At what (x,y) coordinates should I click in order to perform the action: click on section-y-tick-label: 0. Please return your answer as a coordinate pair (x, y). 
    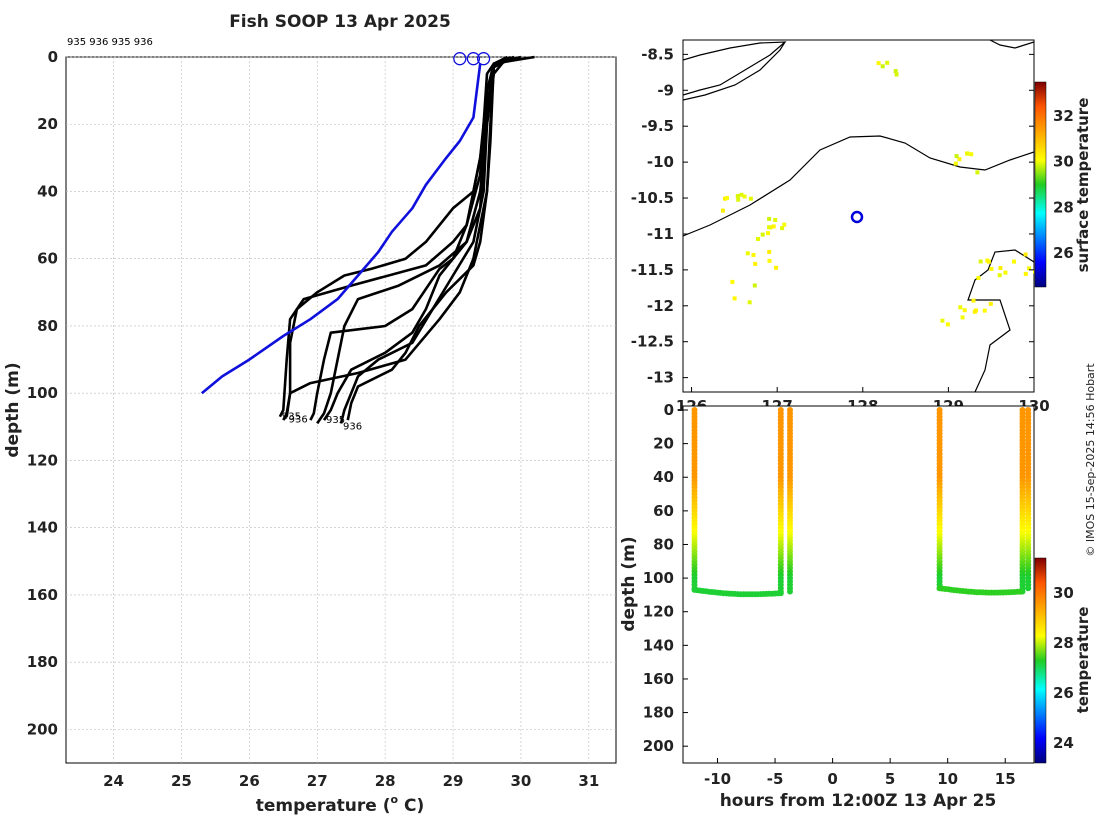
    Looking at the image, I should click on (669, 410).